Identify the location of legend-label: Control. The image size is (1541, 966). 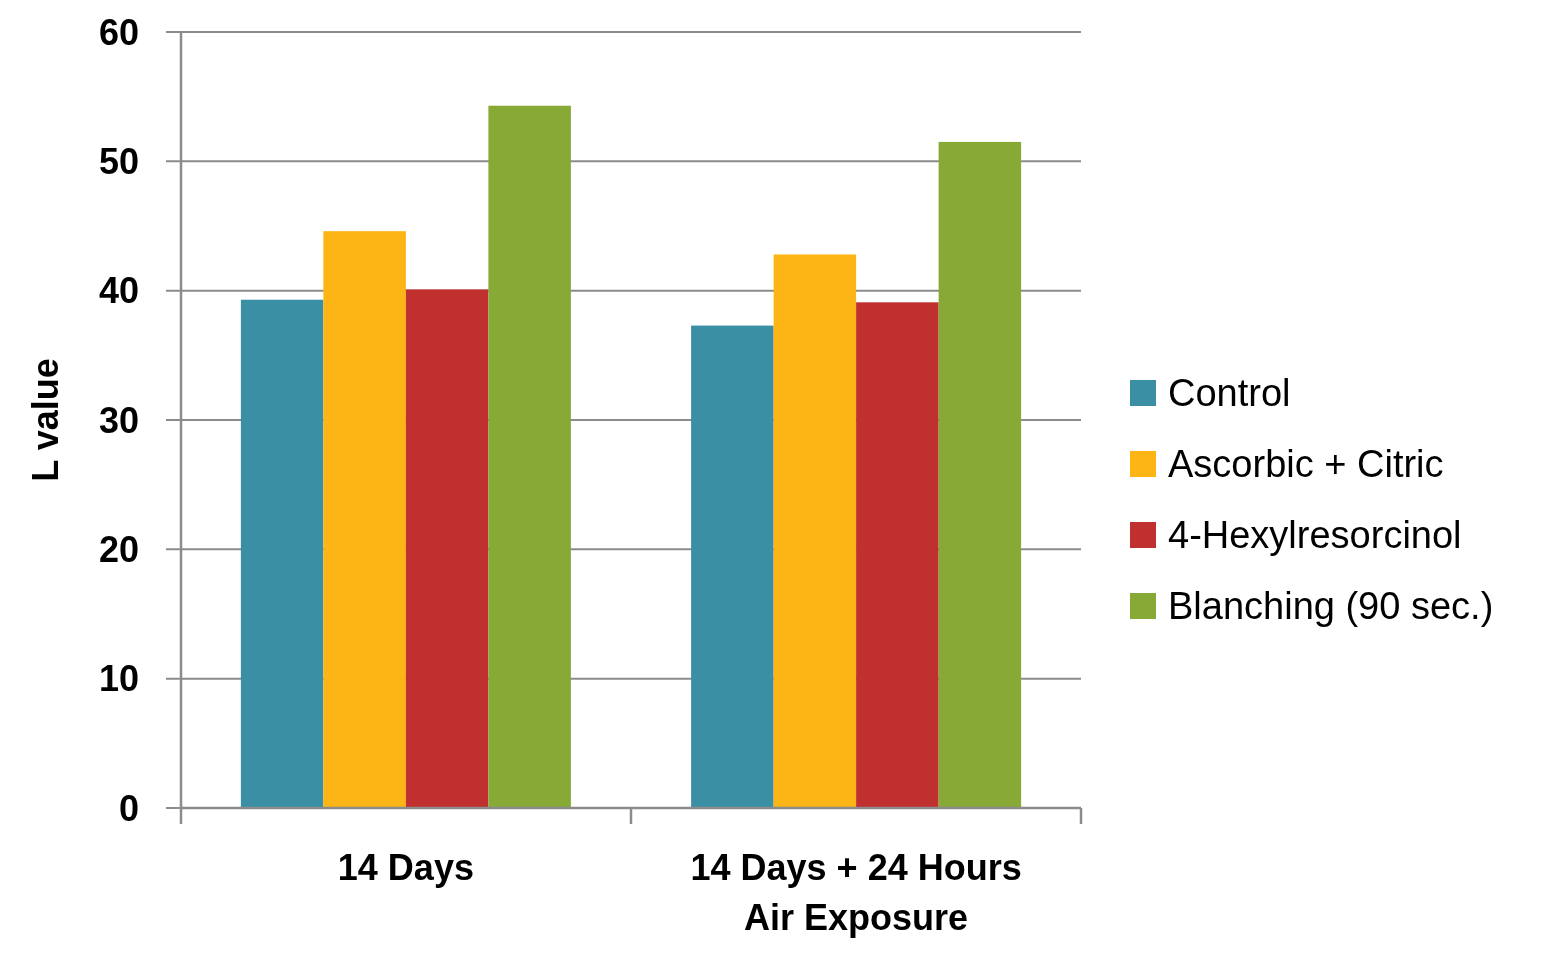
(1229, 393).